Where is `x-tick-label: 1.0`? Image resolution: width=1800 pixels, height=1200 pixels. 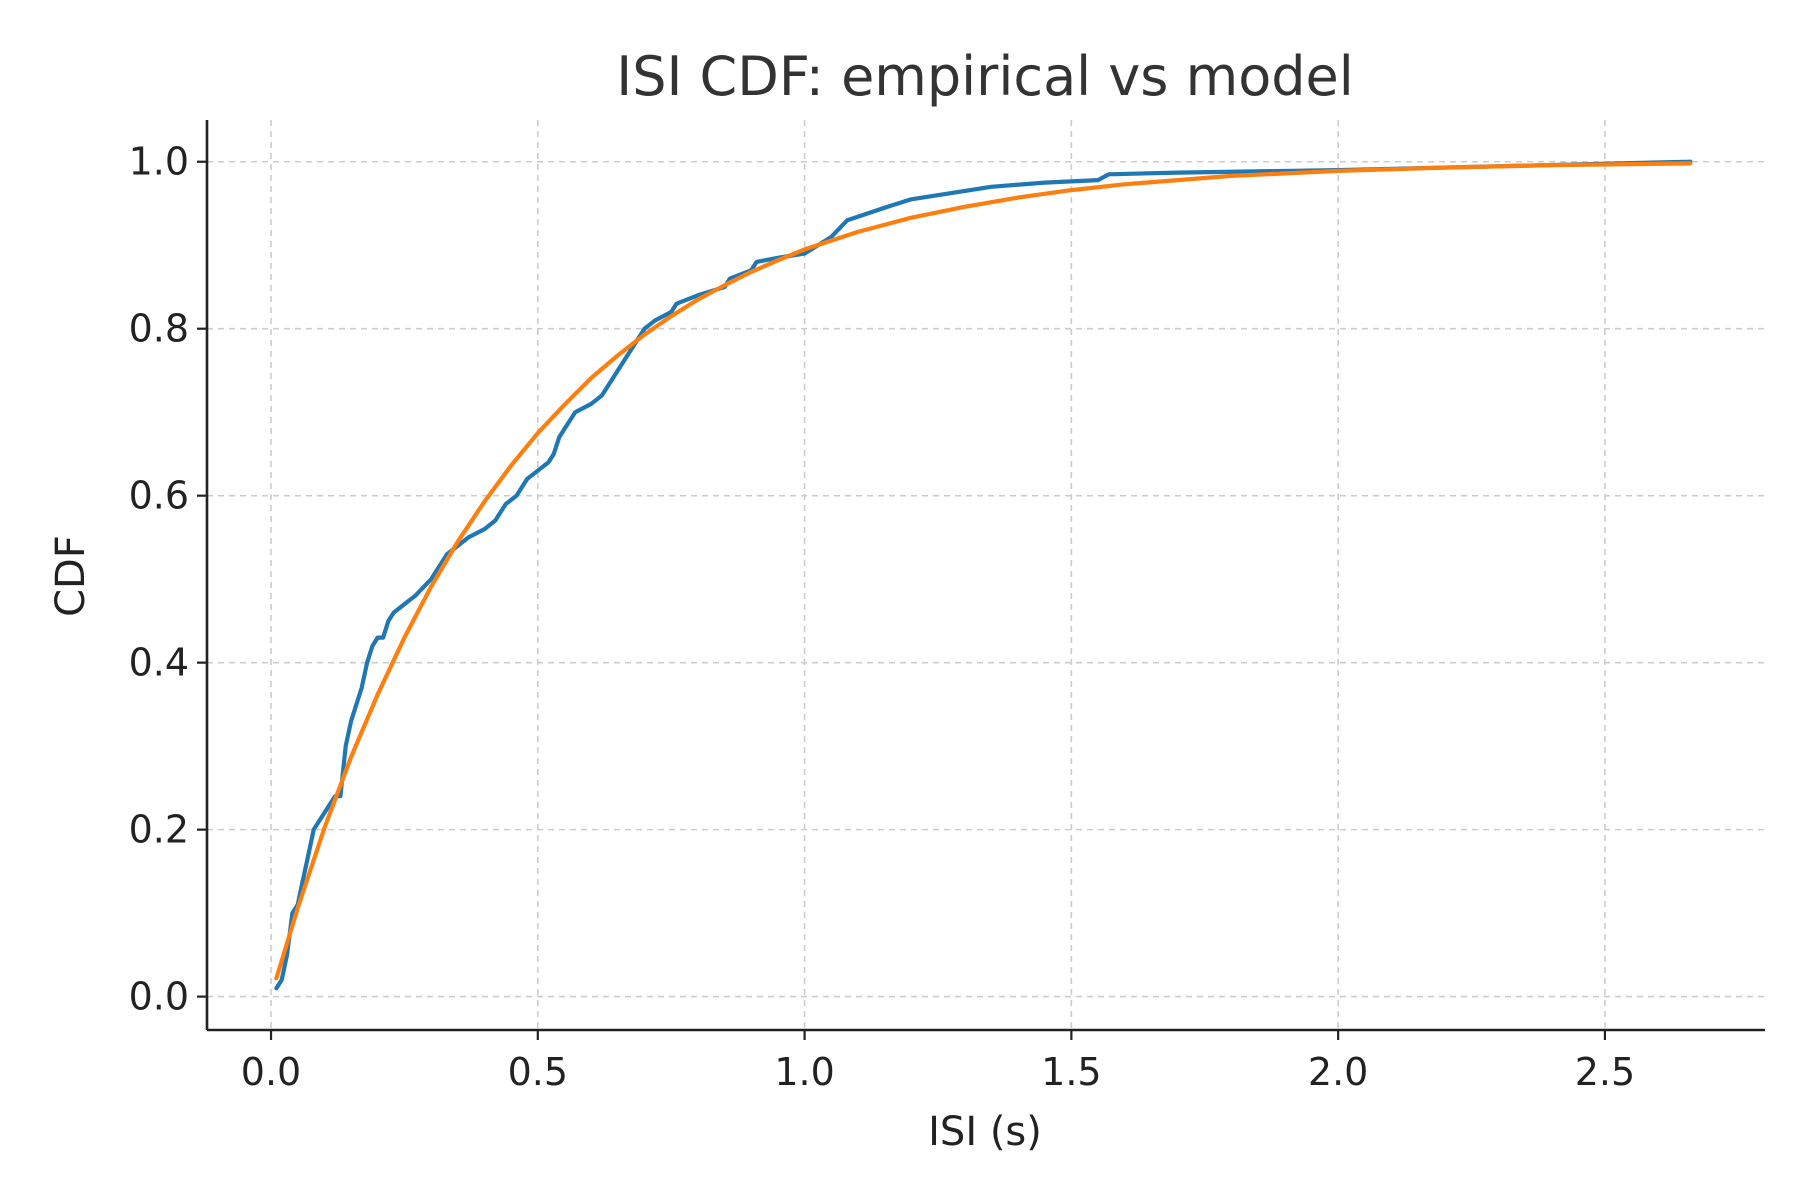
x-tick-label: 1.0 is located at coordinates (804, 1072).